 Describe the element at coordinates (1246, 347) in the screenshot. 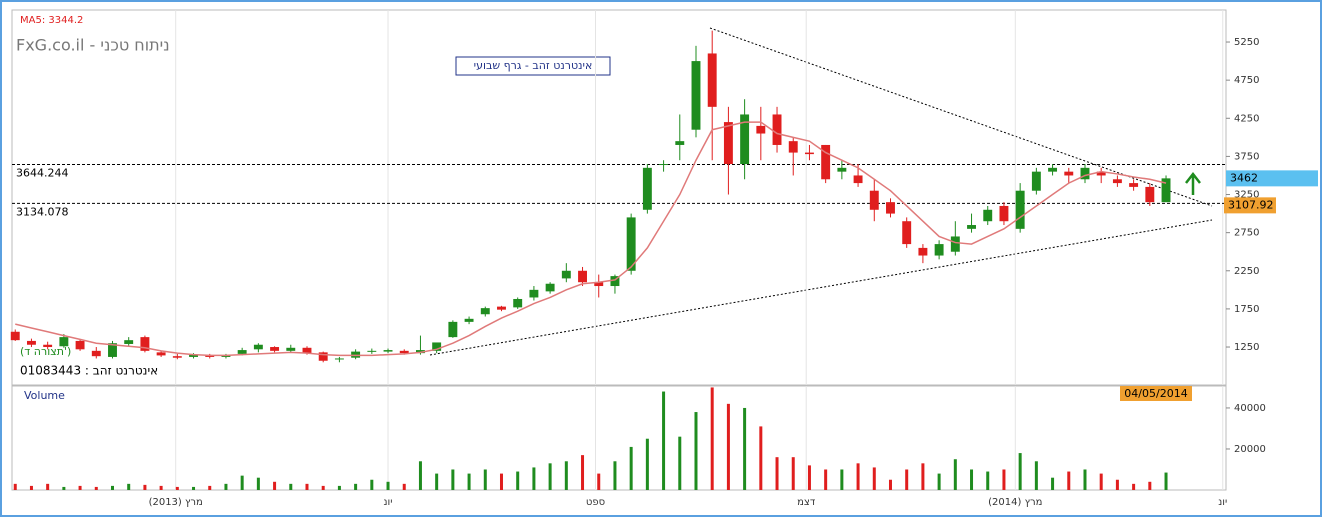

I see `y-tick-label: 1250` at that location.